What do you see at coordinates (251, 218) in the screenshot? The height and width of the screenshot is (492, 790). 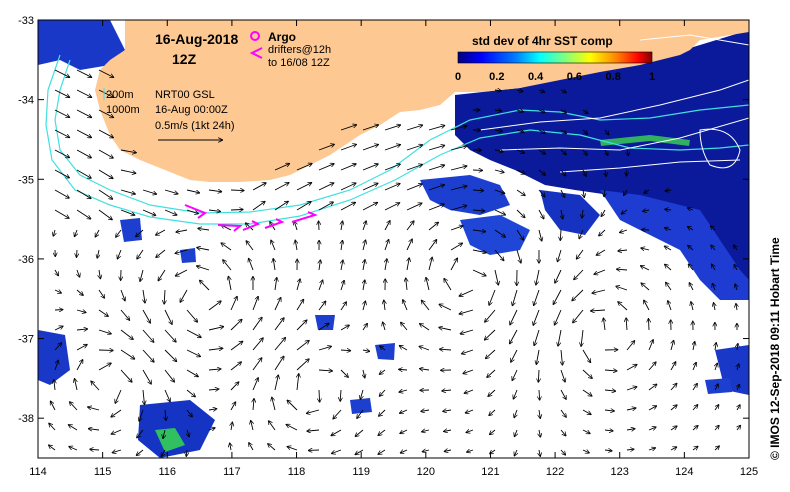 I see `drifter-tracks` at bounding box center [251, 218].